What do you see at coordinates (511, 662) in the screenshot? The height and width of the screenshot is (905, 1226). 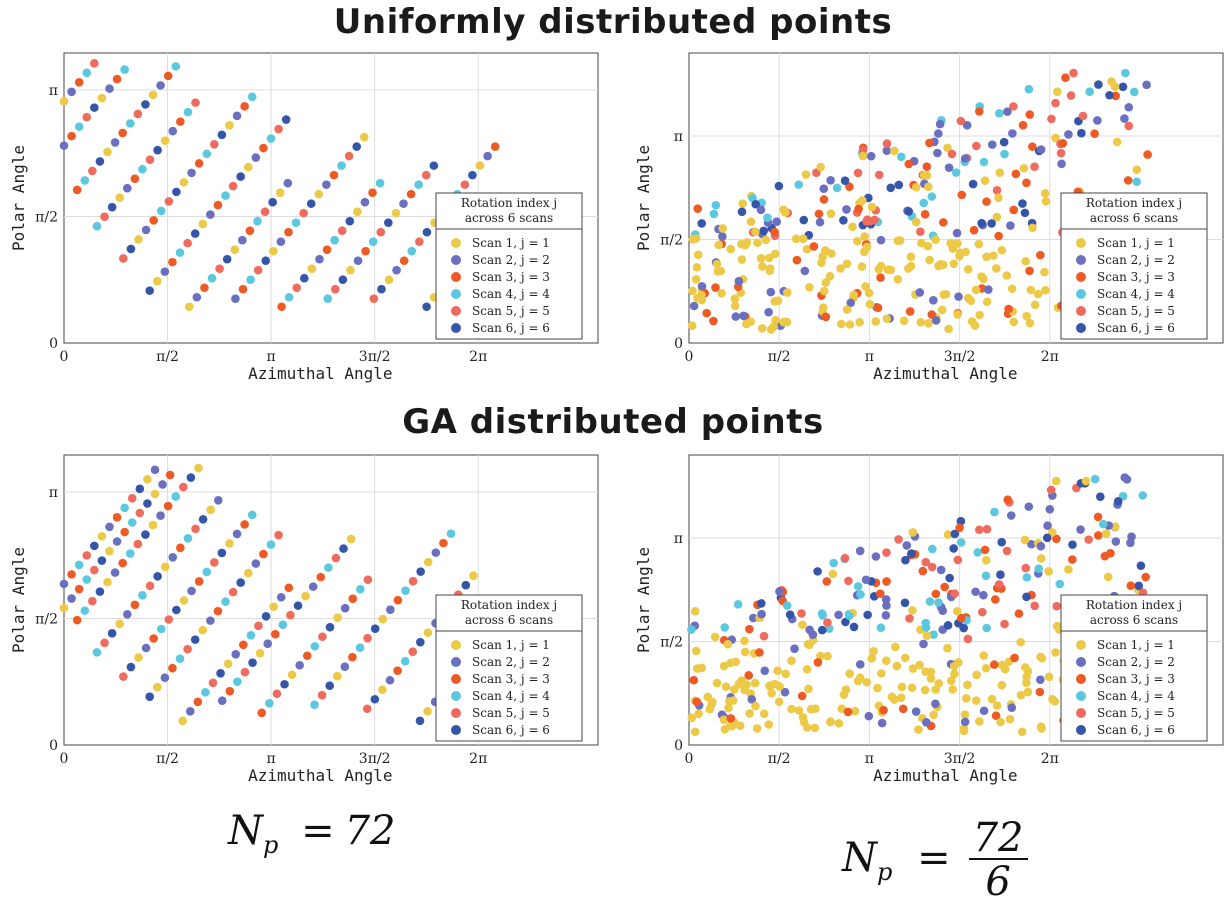 I see `legend-entry: Scan 2, j = 2` at bounding box center [511, 662].